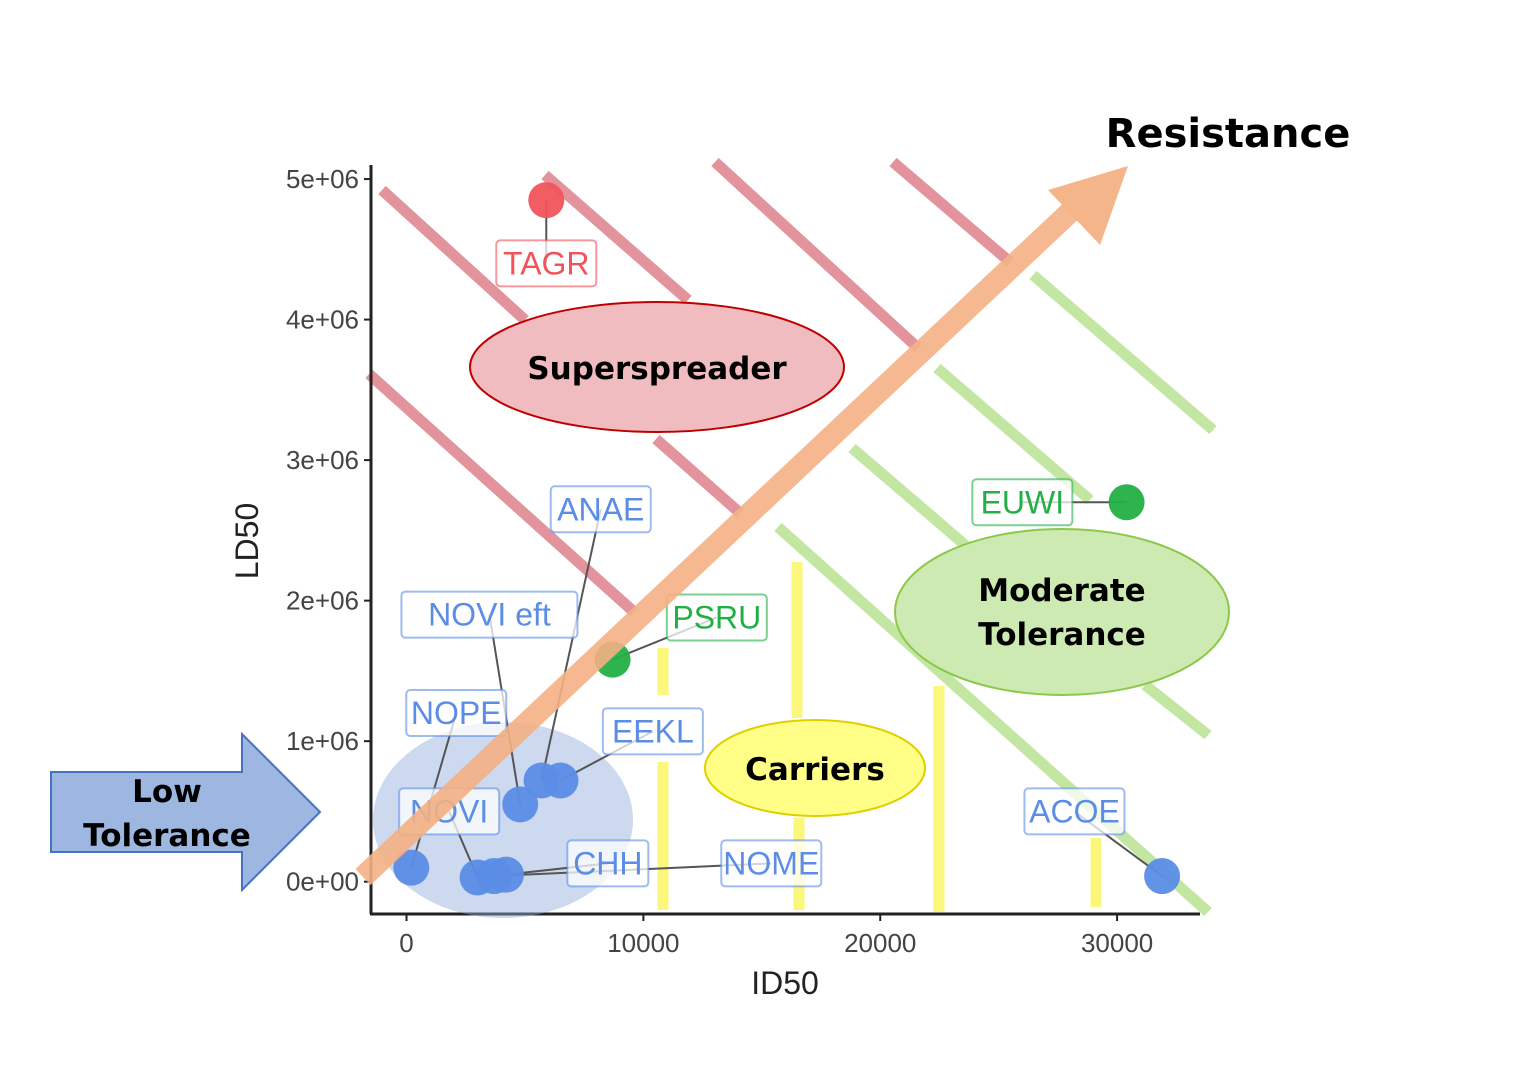  I want to click on point-label: ACOE, so click(1074, 811).